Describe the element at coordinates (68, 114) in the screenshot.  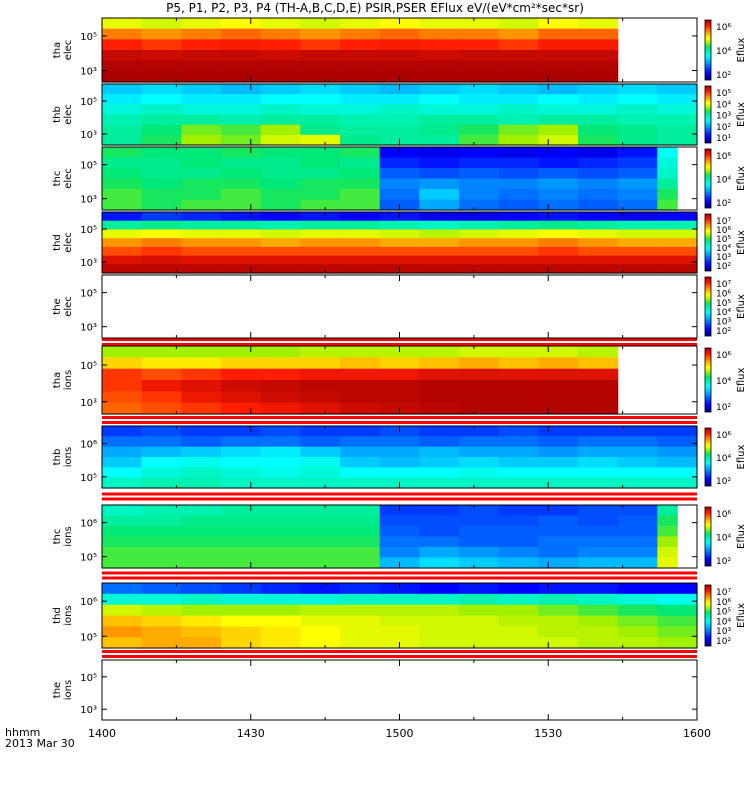
I see `panel-label-species: elec` at that location.